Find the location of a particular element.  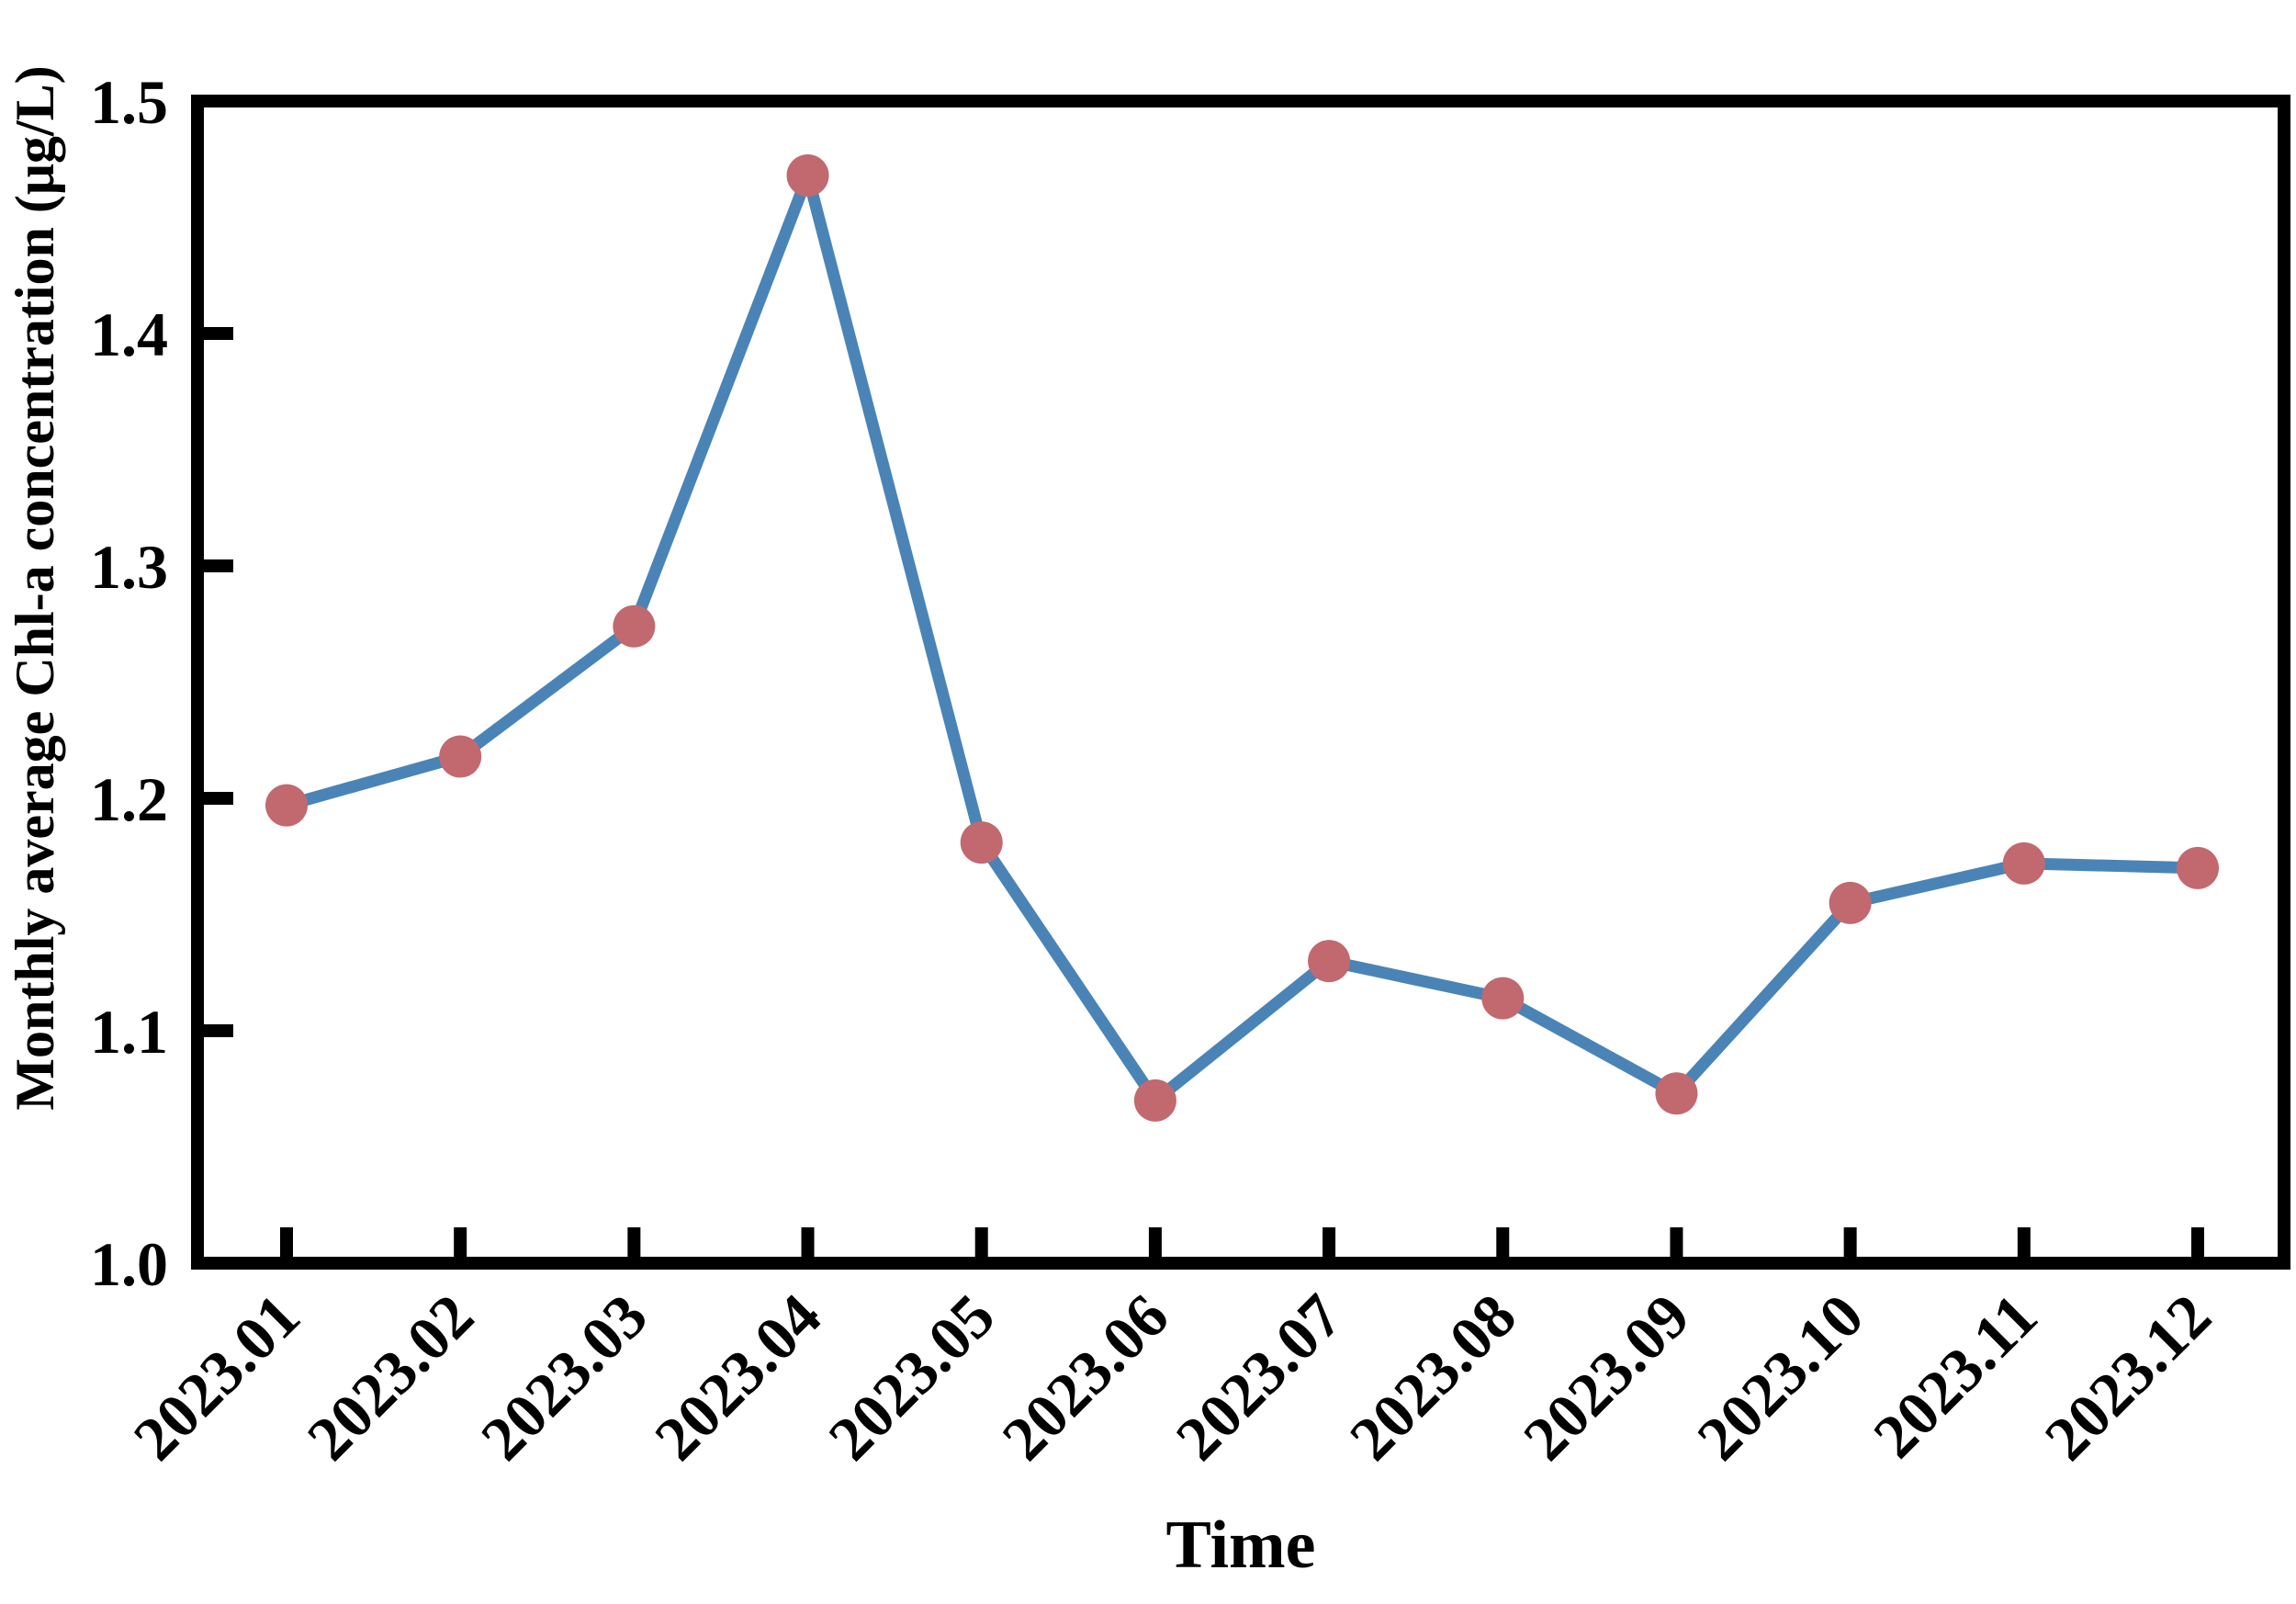

x-tick-label: 2023.02 is located at coordinates (390, 1377).